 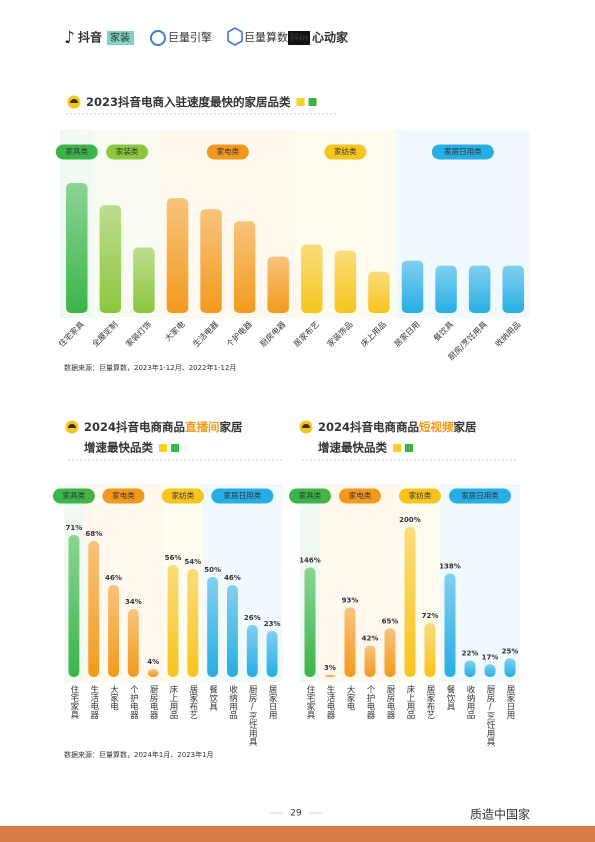 What do you see at coordinates (299, 38) in the screenshot?
I see `logo: 抖in` at bounding box center [299, 38].